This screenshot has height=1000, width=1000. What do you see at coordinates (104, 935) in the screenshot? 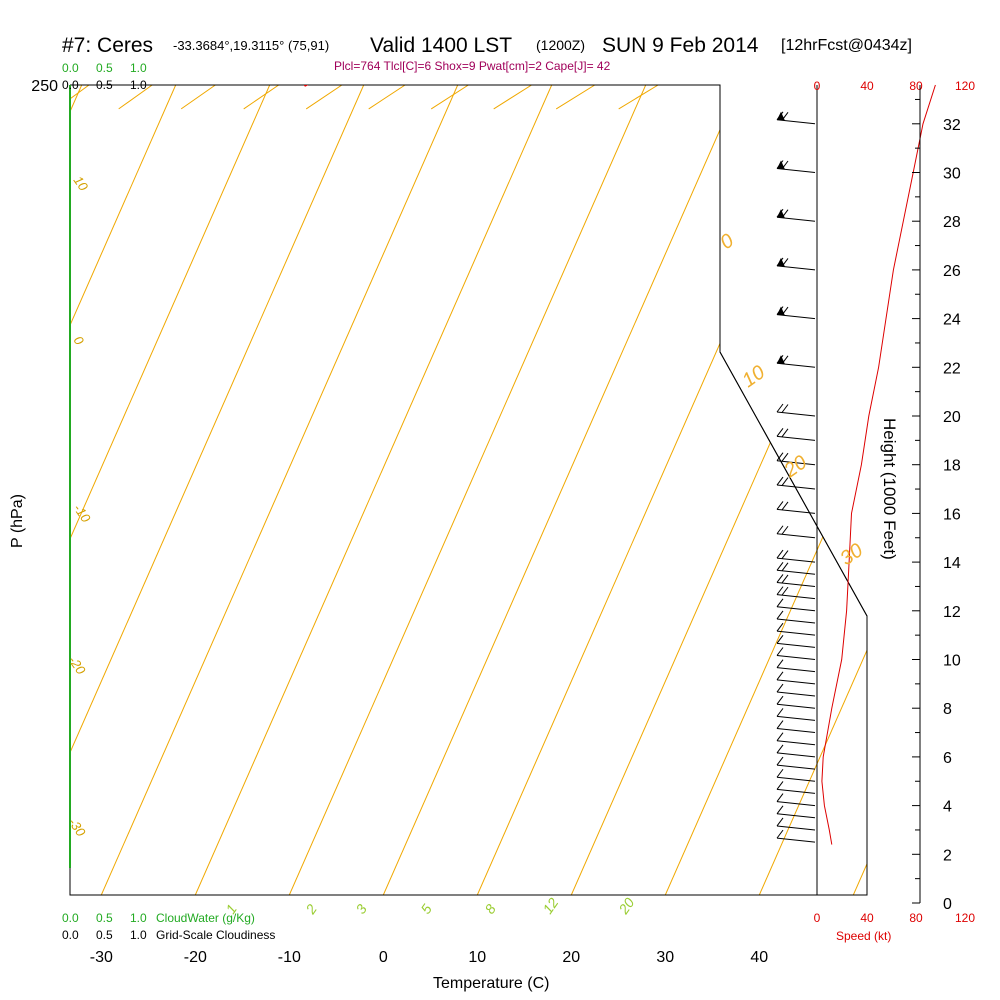
I see `cloud-bottom-black-label: 0.5` at bounding box center [104, 935].